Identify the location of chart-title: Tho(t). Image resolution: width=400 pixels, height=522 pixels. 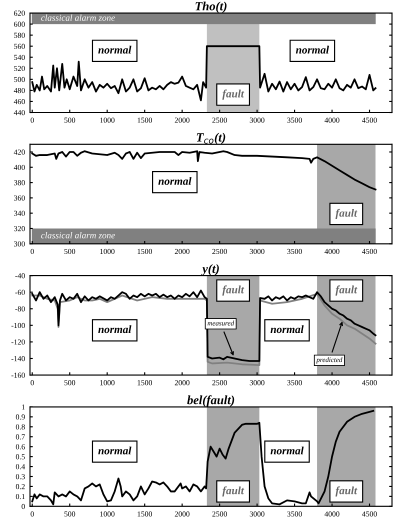
(211, 7).